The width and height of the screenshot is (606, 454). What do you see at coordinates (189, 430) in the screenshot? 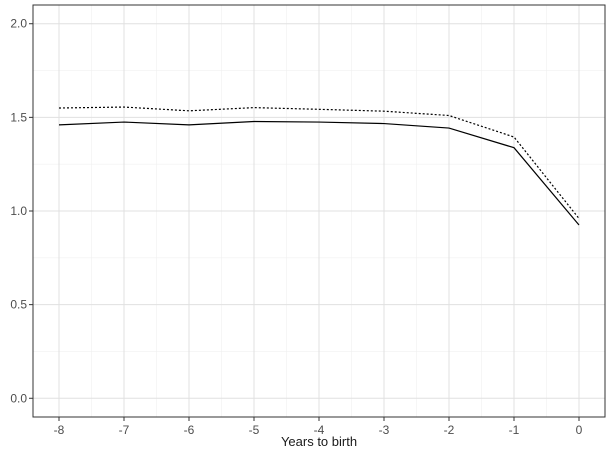
I see `x-tick-label: -6` at bounding box center [189, 430].